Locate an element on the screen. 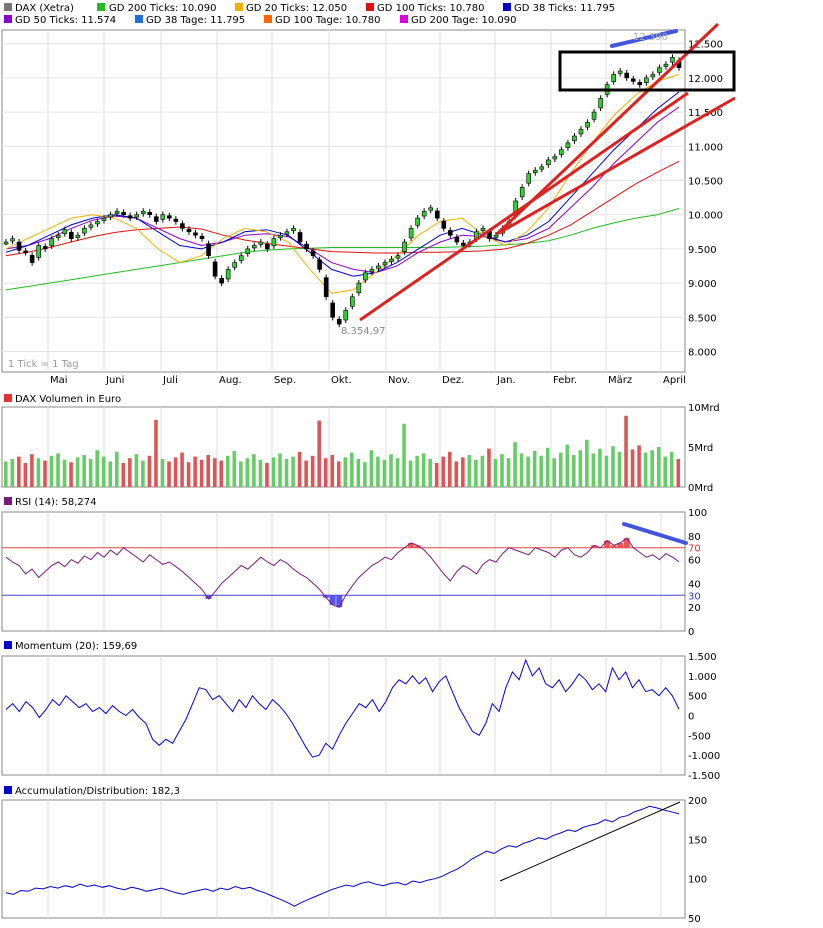 This screenshot has width=823, height=928. x-tick-label: April is located at coordinates (674, 380).